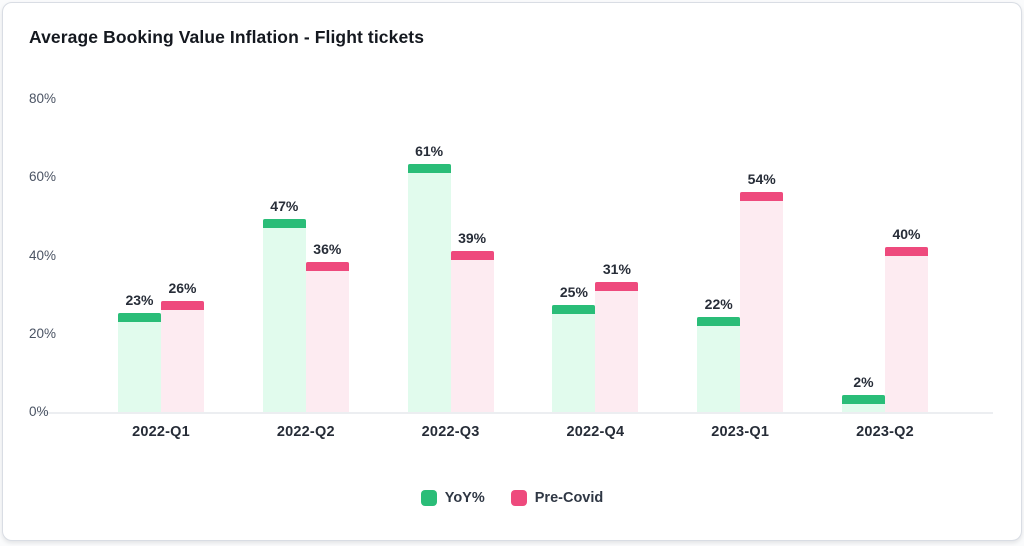  I want to click on category-label-2022-q1: 2022-Q1, so click(161, 432).